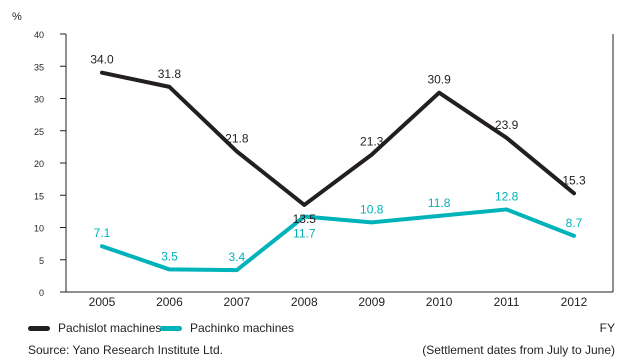 This screenshot has height=360, width=641. What do you see at coordinates (39, 196) in the screenshot?
I see `y-tick-label: 15` at bounding box center [39, 196].